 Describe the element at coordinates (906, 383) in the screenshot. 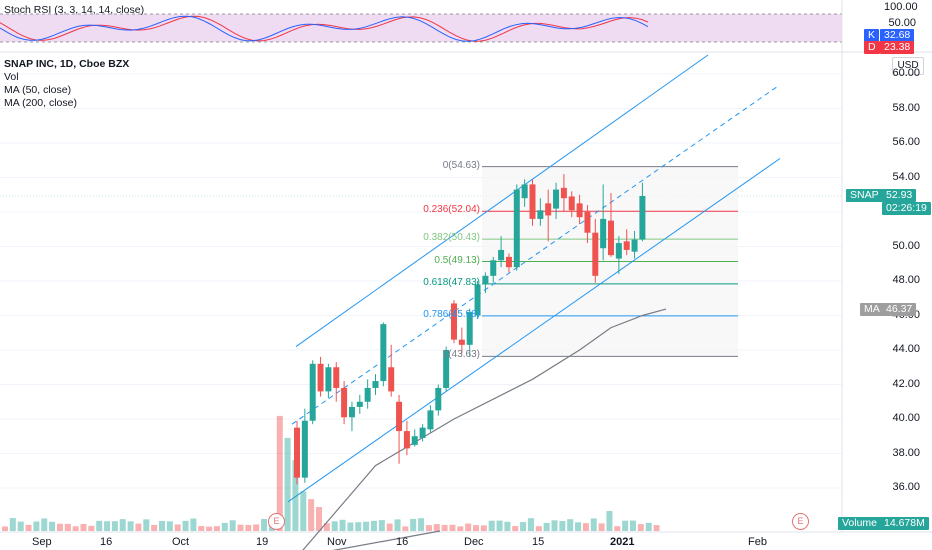

I see `price-tick-label: 42.00` at that location.